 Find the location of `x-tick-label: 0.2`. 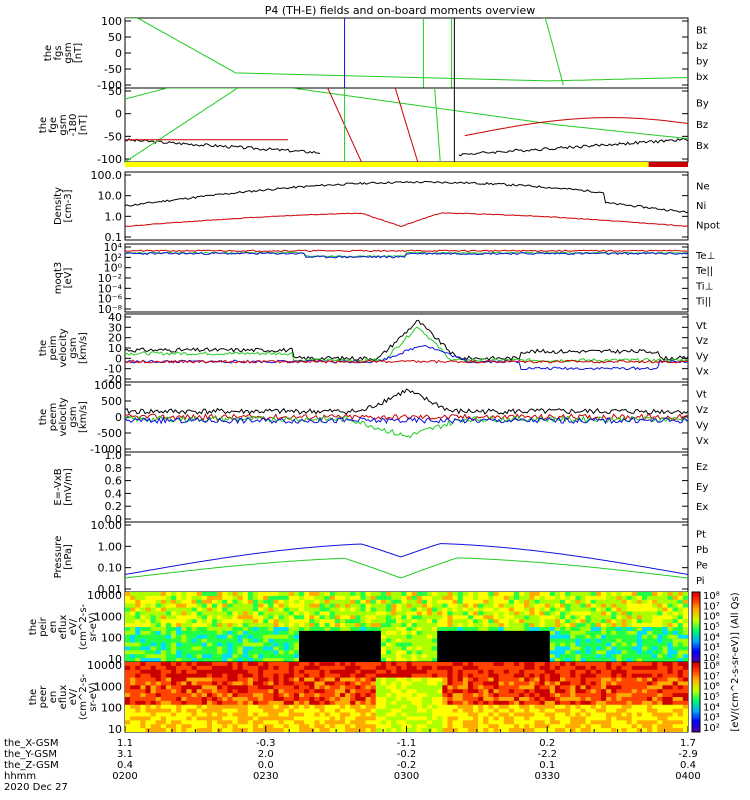

x-tick-label: 0.2 is located at coordinates (547, 743).